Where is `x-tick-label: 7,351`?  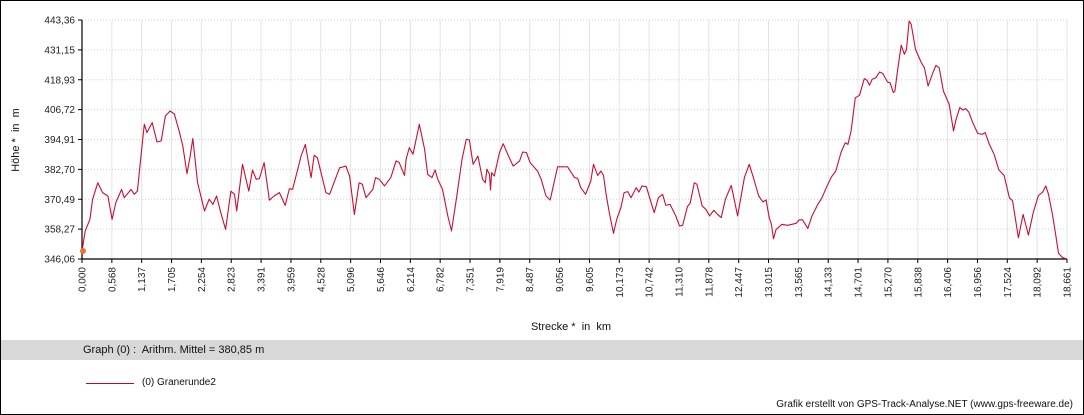
x-tick-label: 7,351 is located at coordinates (471, 279).